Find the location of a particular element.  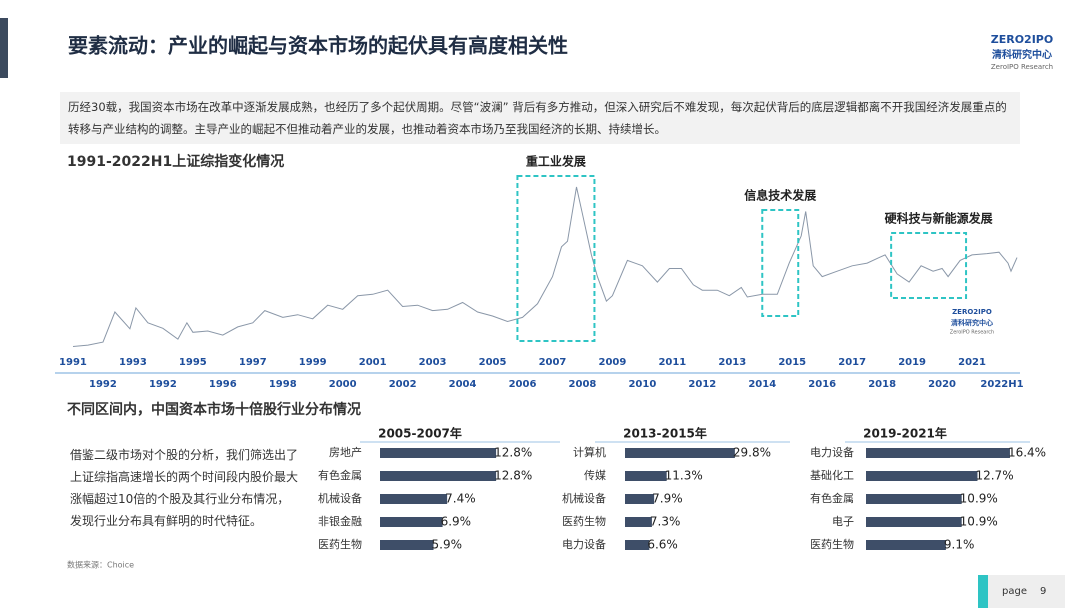

x-tick-label: 1991 is located at coordinates (73, 362).